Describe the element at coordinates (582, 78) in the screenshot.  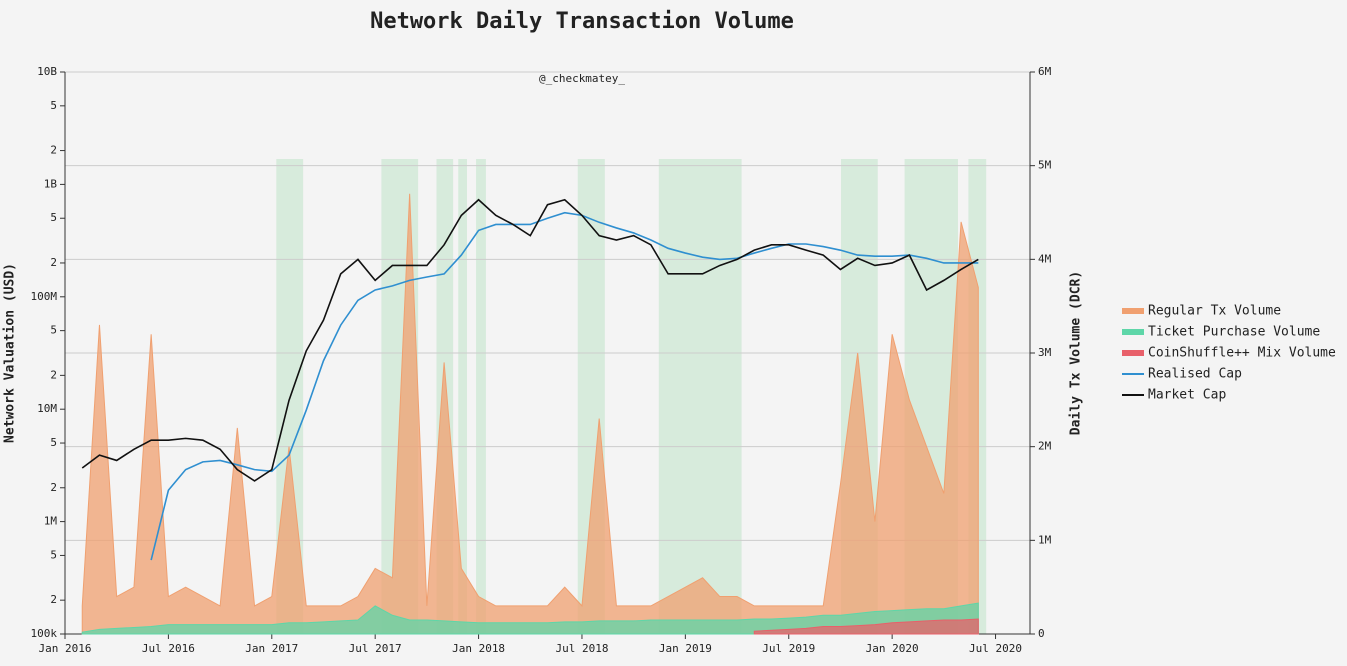
I see `chart-subtitle: @_checkmatey_` at that location.